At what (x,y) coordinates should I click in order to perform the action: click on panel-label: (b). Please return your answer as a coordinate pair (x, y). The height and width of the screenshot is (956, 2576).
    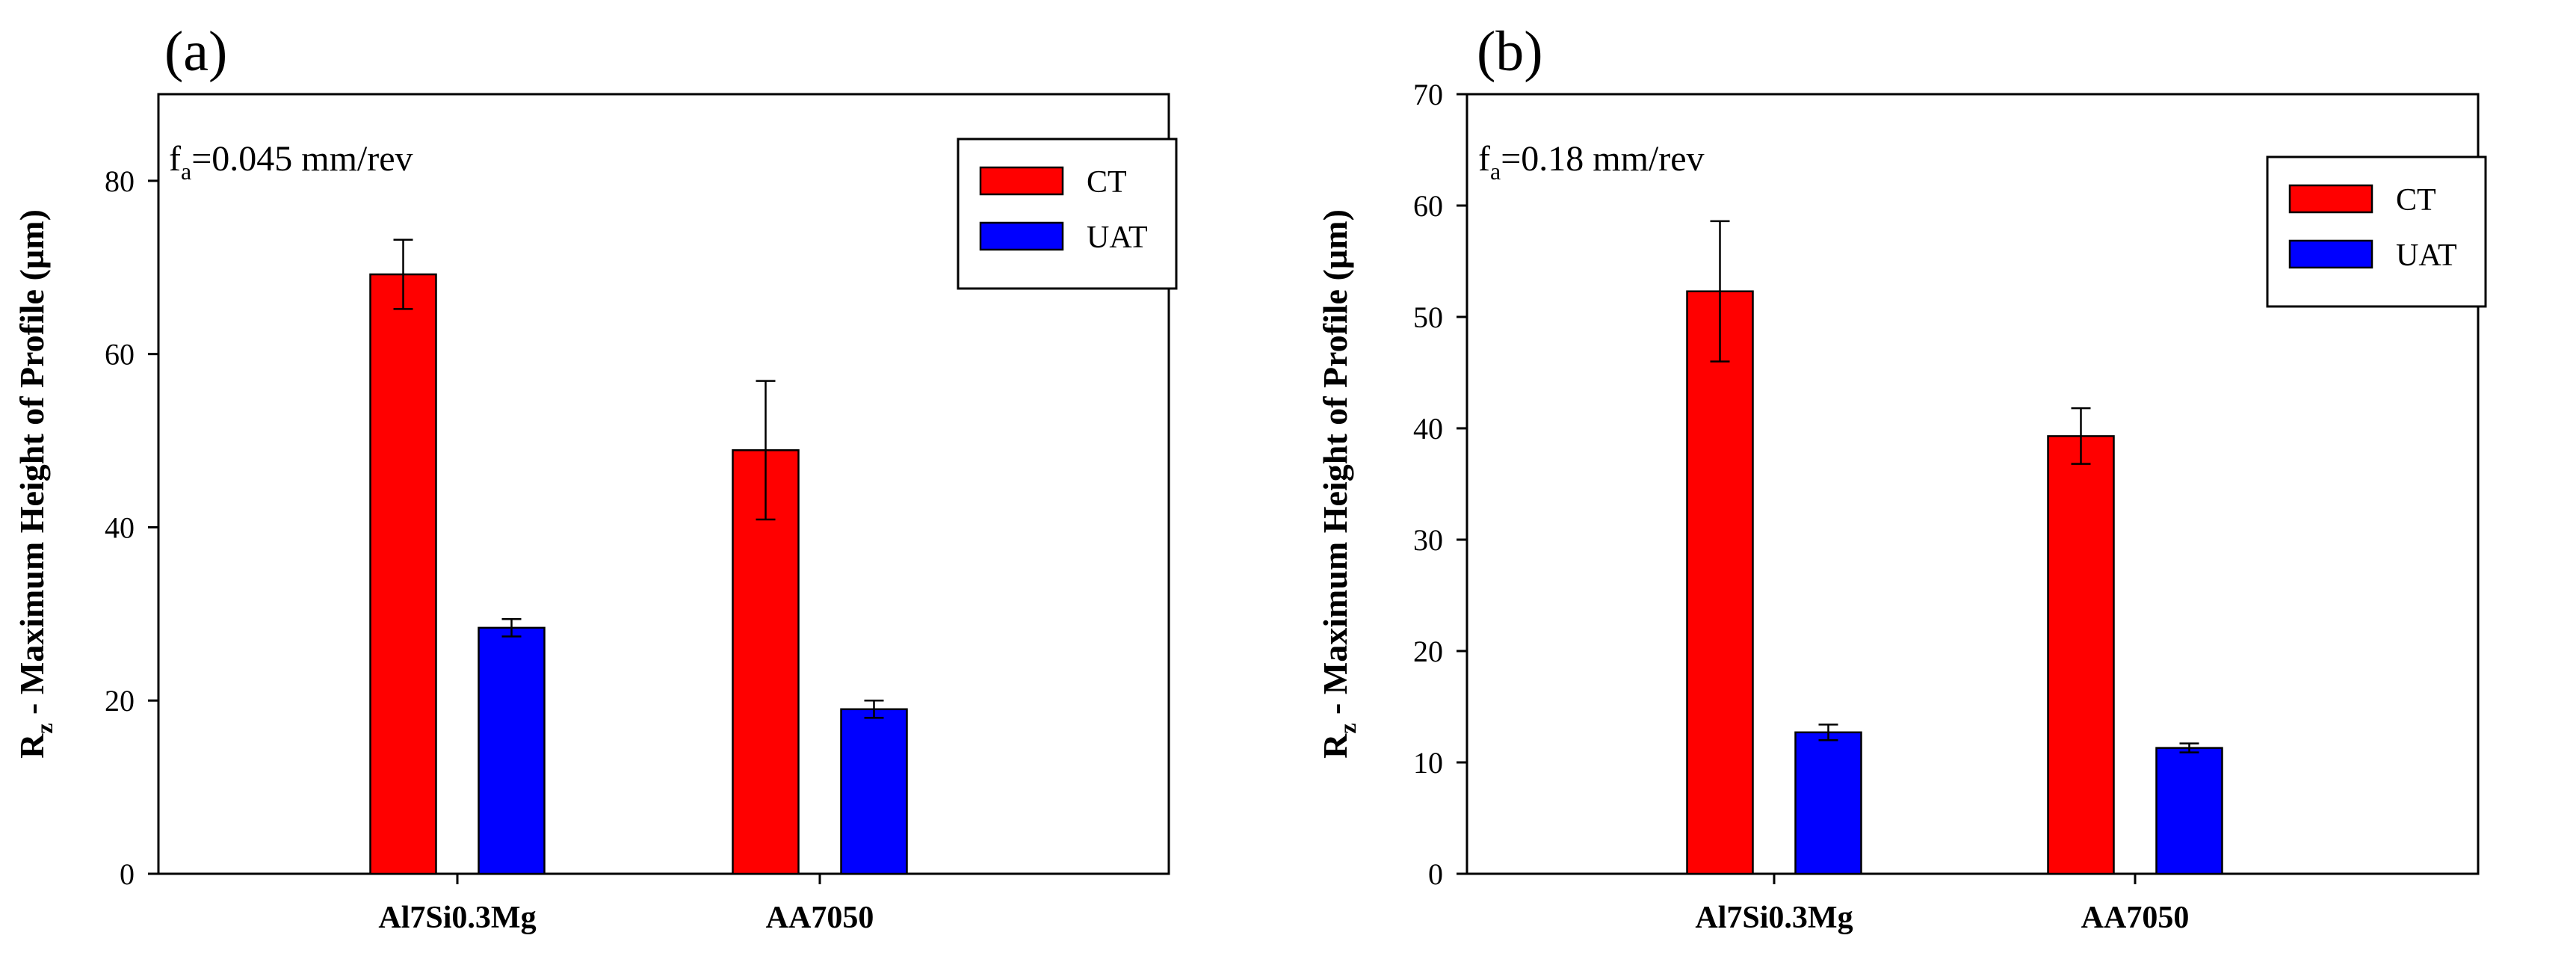
    Looking at the image, I should click on (1510, 51).